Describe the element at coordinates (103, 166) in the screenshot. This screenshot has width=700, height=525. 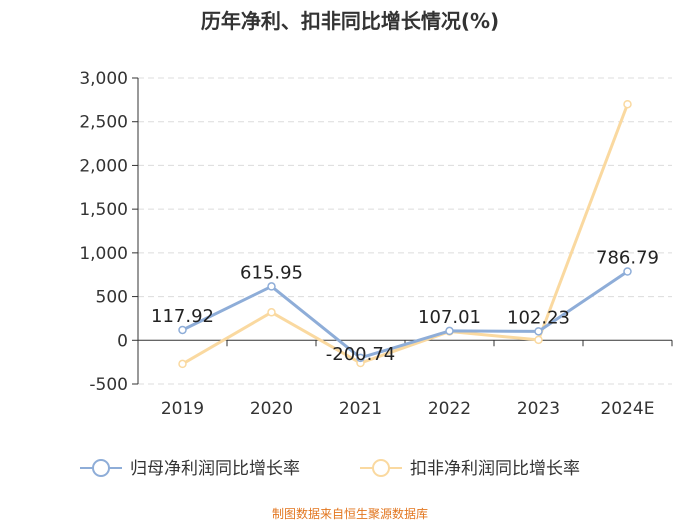
I see `y-tick-label: 2,000` at that location.